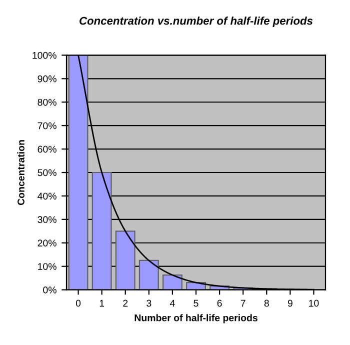 Image resolution: width=350 pixels, height=345 pixels. Describe the element at coordinates (47, 243) in the screenshot. I see `y-tick-label: 20%` at that location.